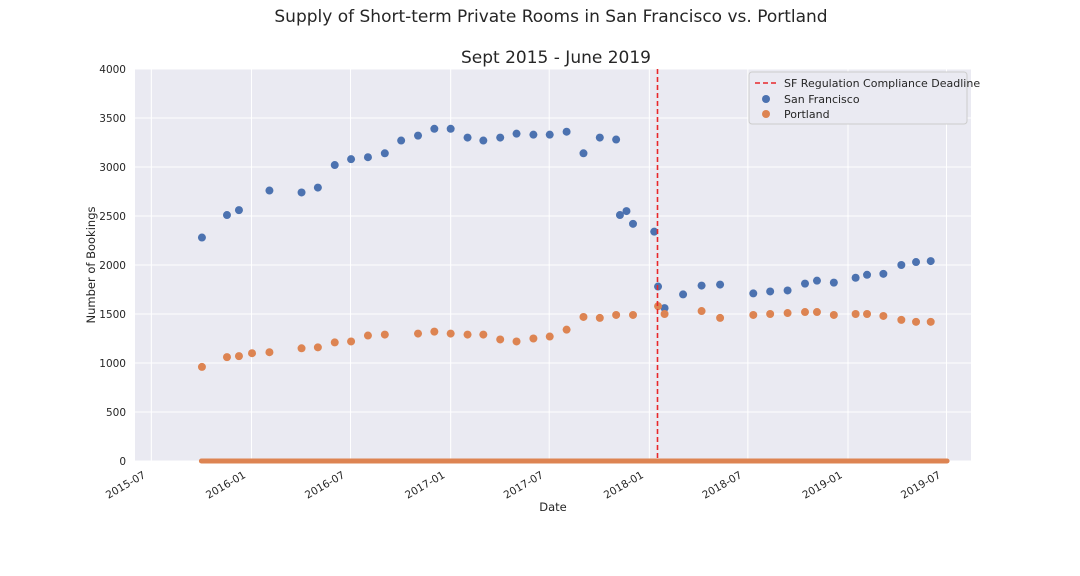  I want to click on y-axis-label: Number of Bookings, so click(91, 265).